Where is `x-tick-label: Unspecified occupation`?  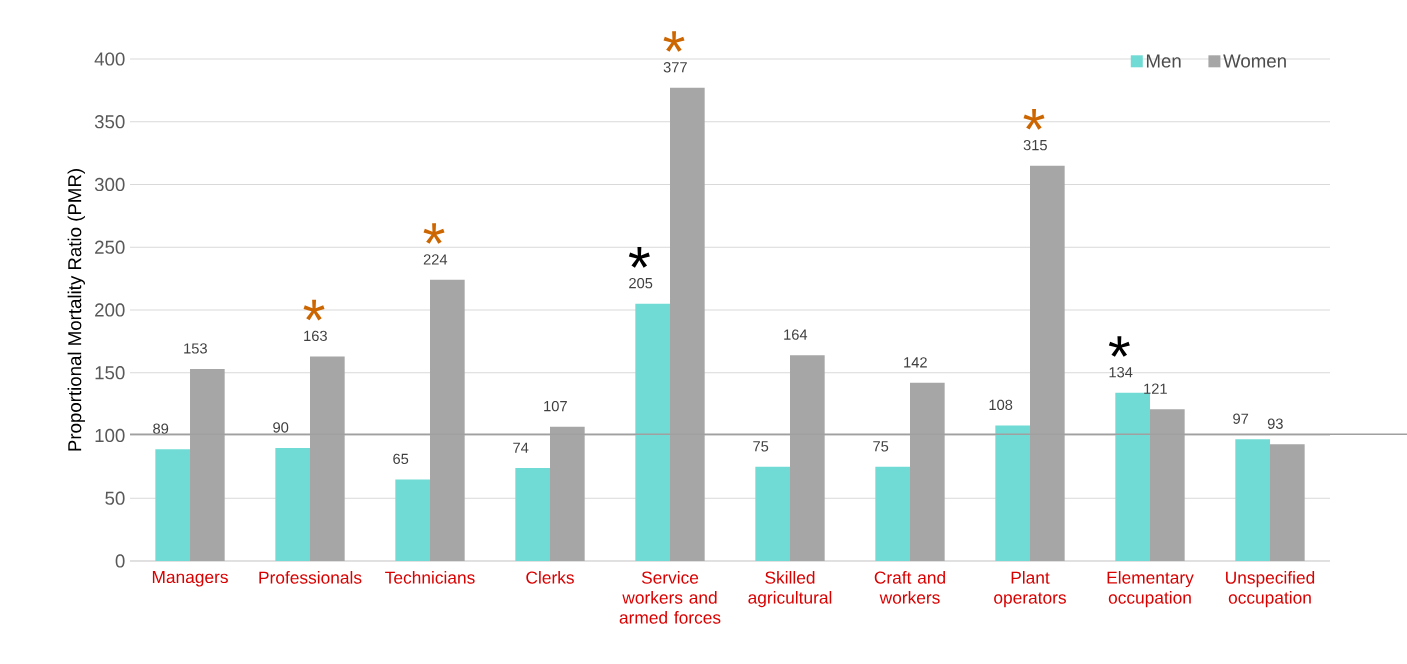 x-tick-label: Unspecified occupation is located at coordinates (1270, 589).